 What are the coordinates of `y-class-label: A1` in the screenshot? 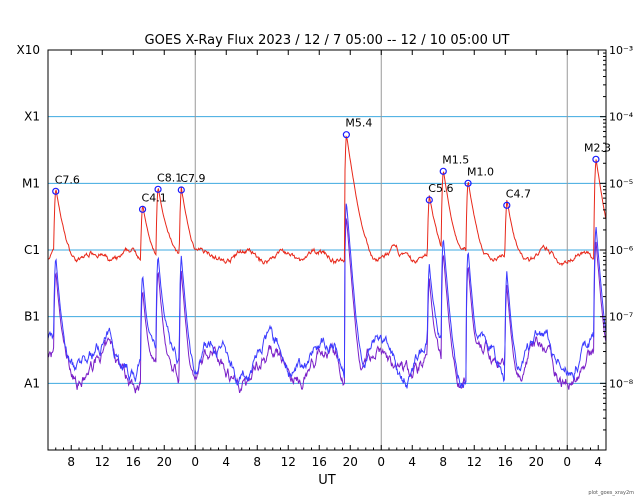 It's located at (32, 383).